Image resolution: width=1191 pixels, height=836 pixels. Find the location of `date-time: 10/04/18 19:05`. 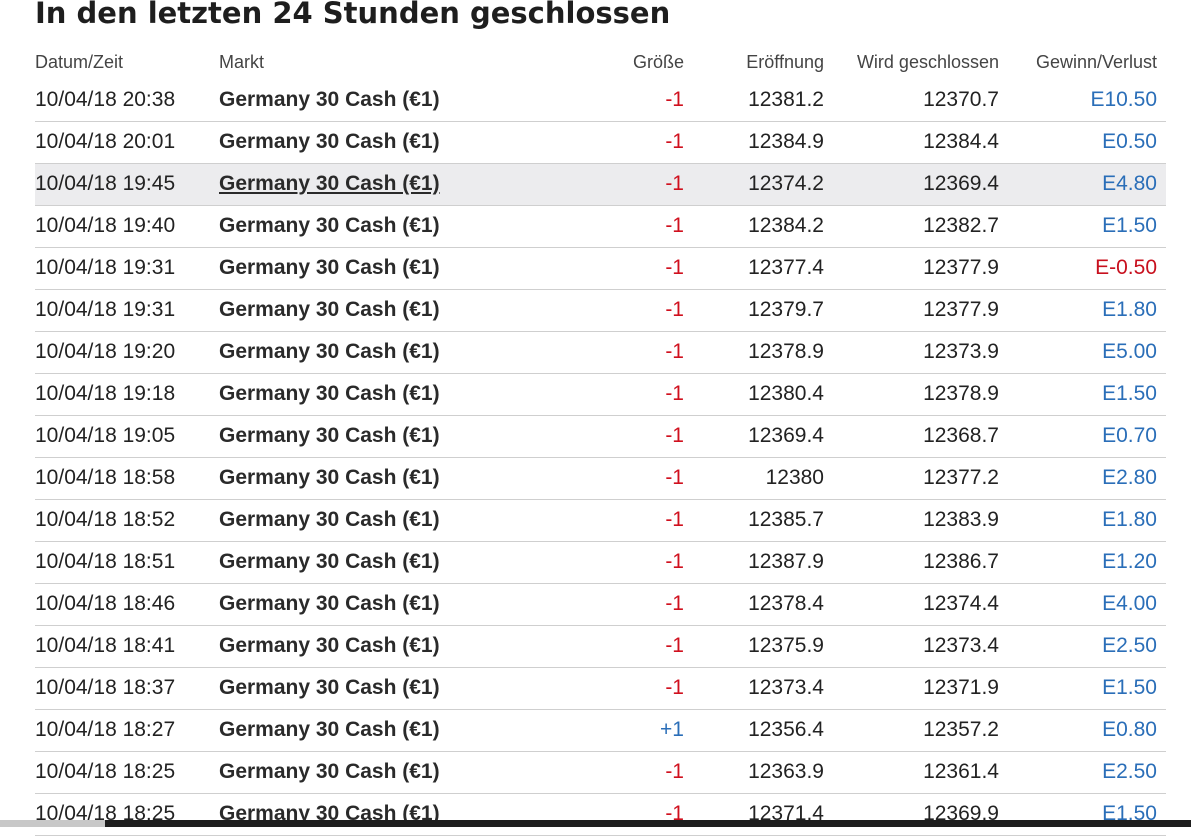

date-time: 10/04/18 19:05 is located at coordinates (105, 435).